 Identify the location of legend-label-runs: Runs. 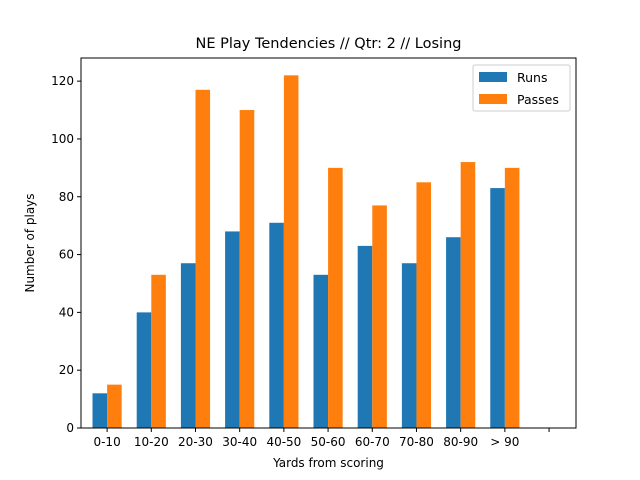
(532, 77).